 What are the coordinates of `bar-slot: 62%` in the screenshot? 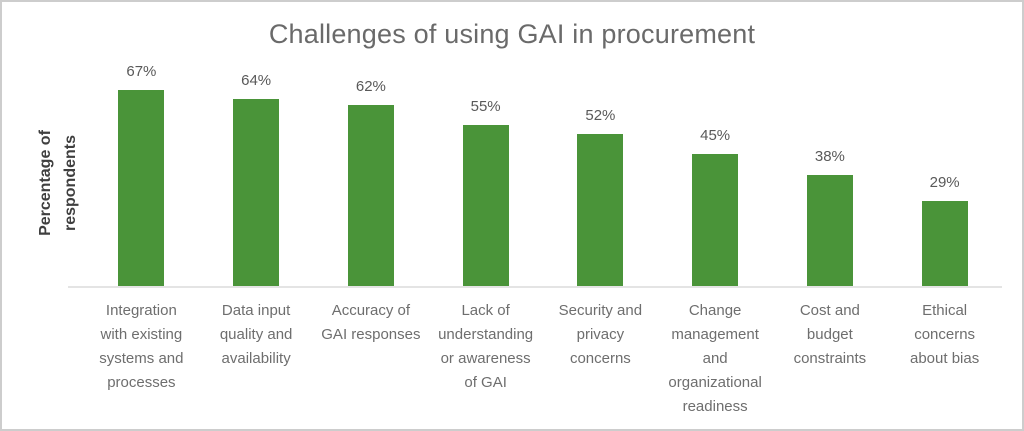 It's located at (371, 182).